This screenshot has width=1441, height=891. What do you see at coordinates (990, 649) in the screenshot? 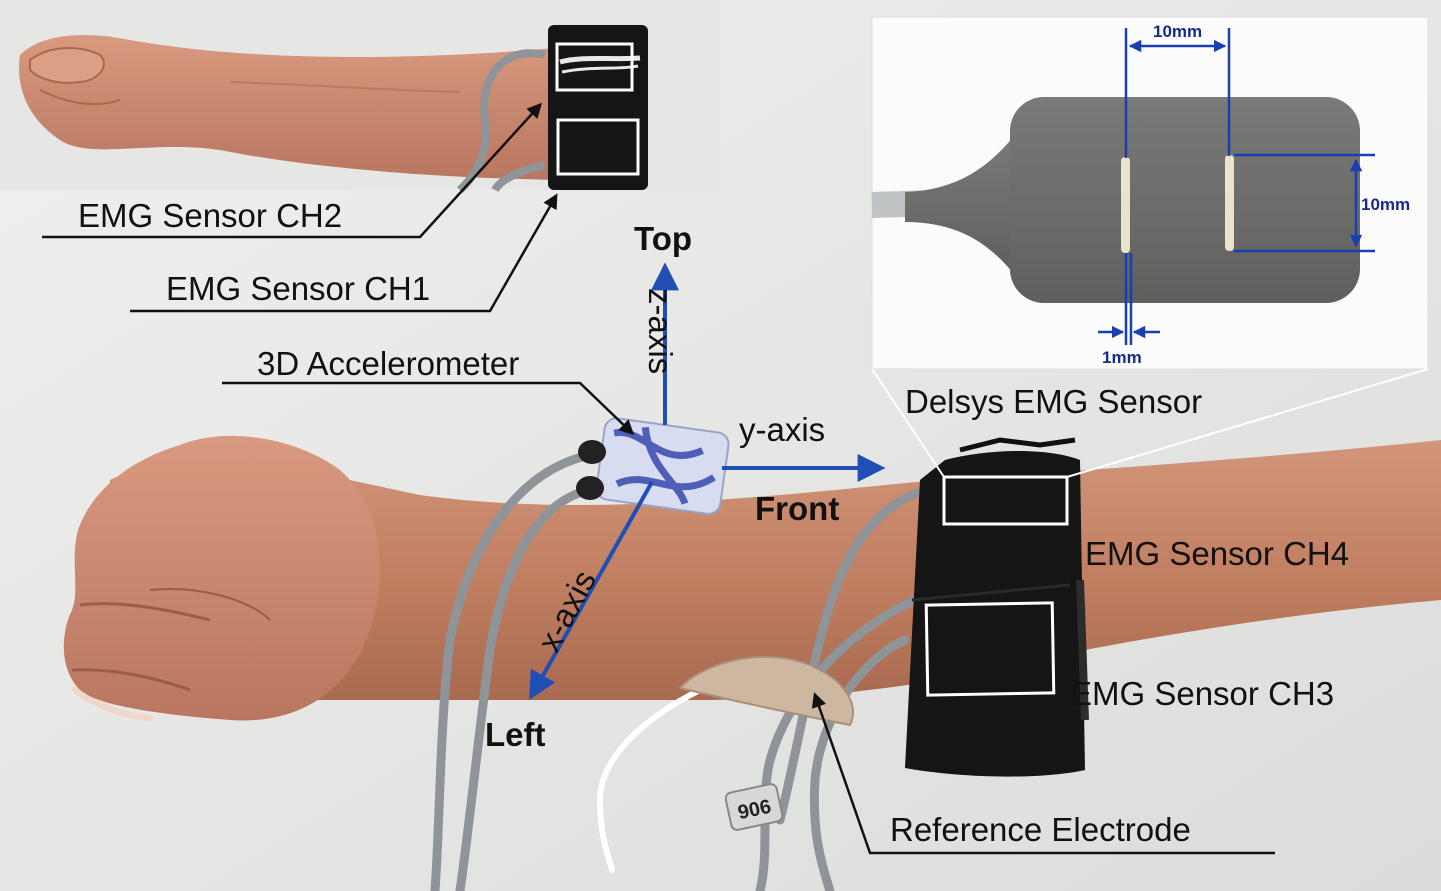
I see `ch3-highlight-box` at bounding box center [990, 649].